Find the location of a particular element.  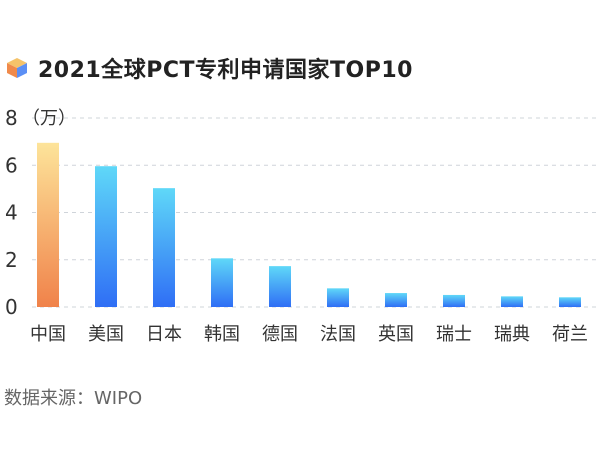

x-tick-label: 瑞典 is located at coordinates (512, 334).